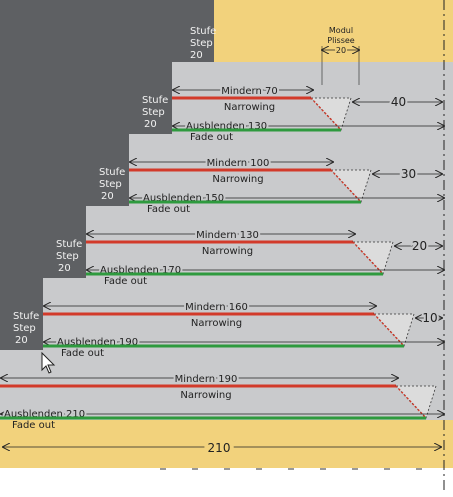 Image resolution: width=453 pixels, height=497 pixels. What do you see at coordinates (219, 448) in the screenshot?
I see `total-width-value: 210` at bounding box center [219, 448].